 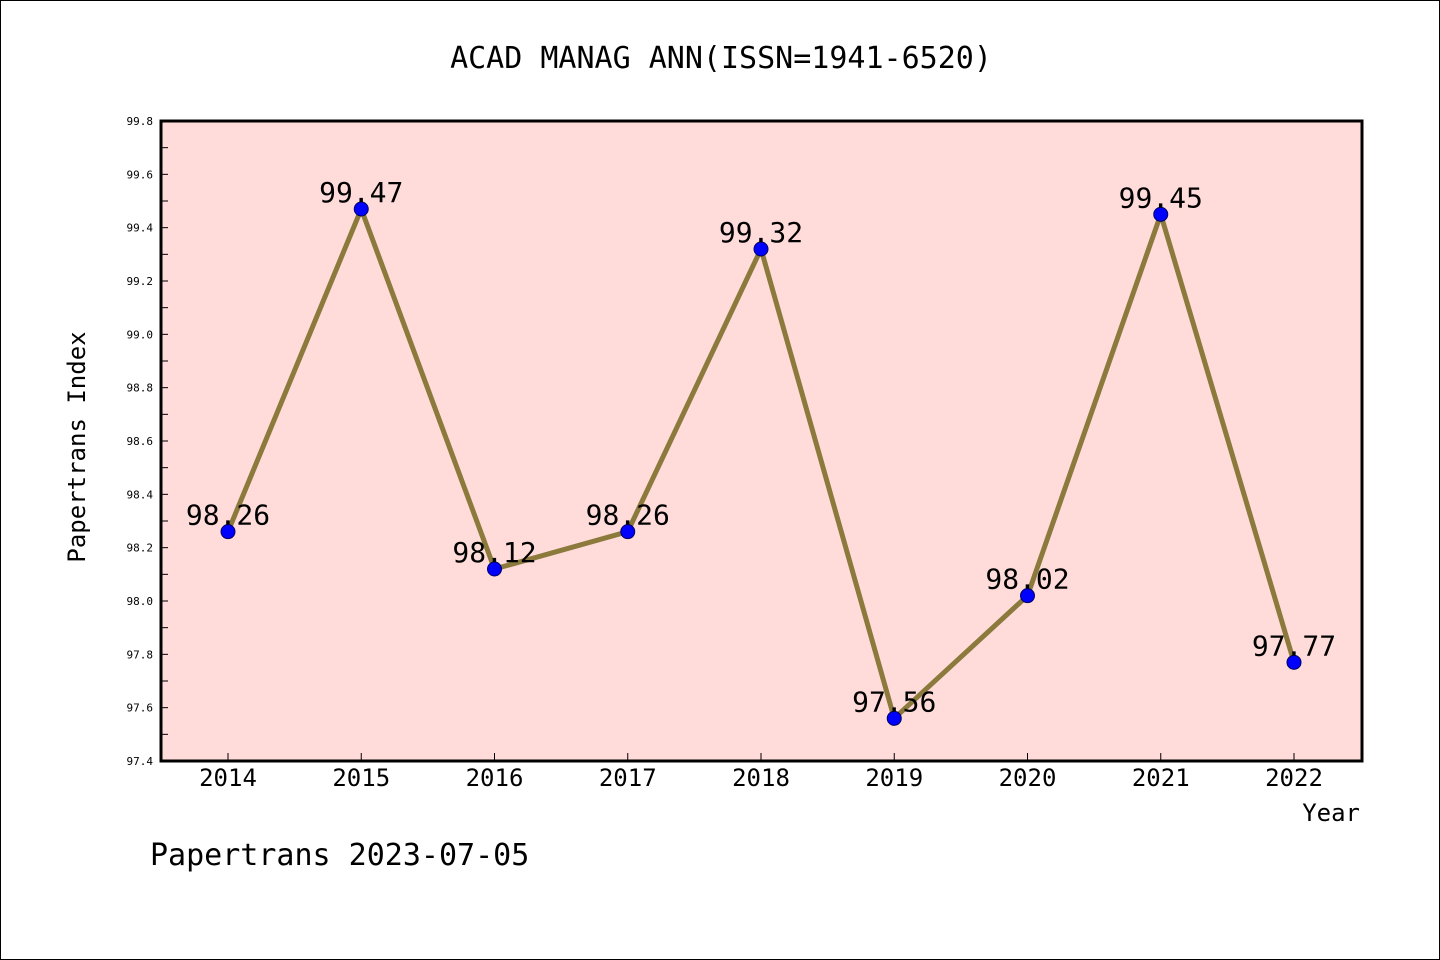 What do you see at coordinates (140, 494) in the screenshot?
I see `y-tick-label: 98.4` at bounding box center [140, 494].